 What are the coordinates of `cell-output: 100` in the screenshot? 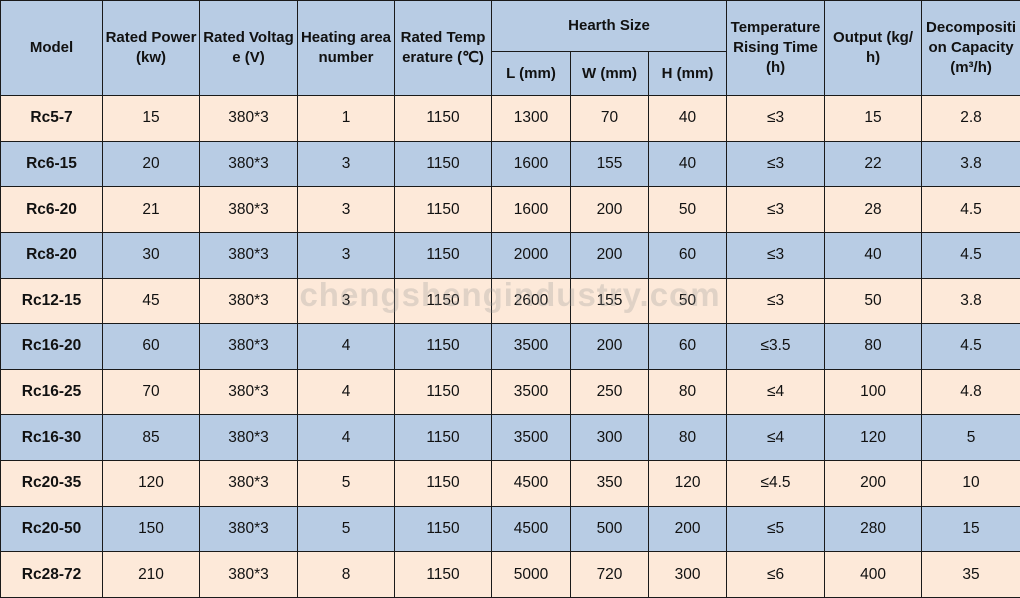 It's located at (873, 392).